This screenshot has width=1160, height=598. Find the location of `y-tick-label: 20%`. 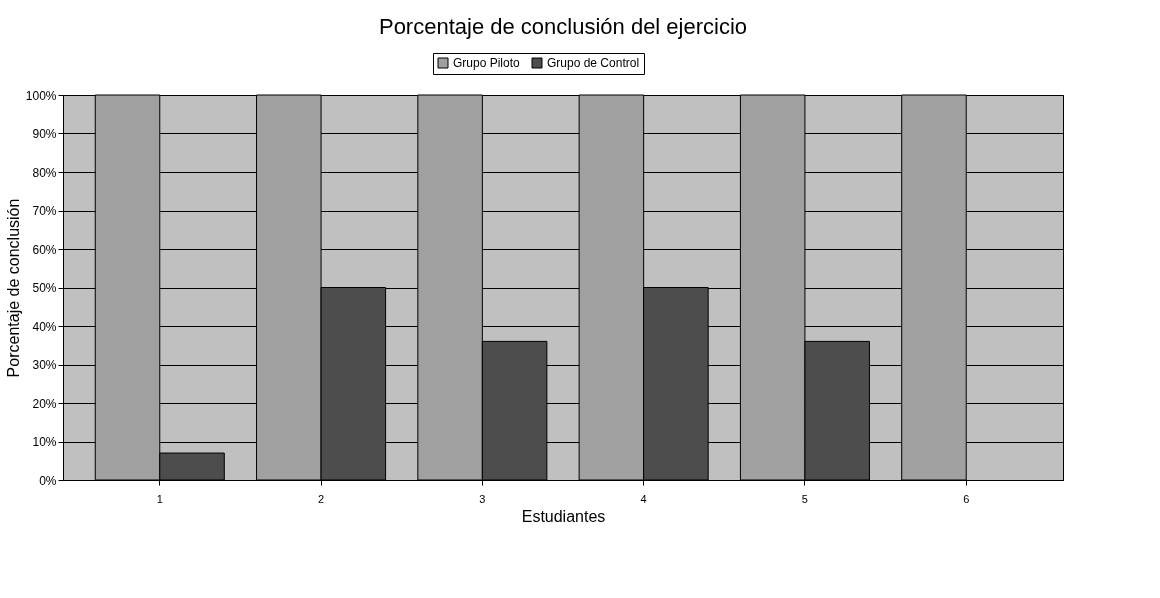

y-tick-label: 20% is located at coordinates (44, 403).